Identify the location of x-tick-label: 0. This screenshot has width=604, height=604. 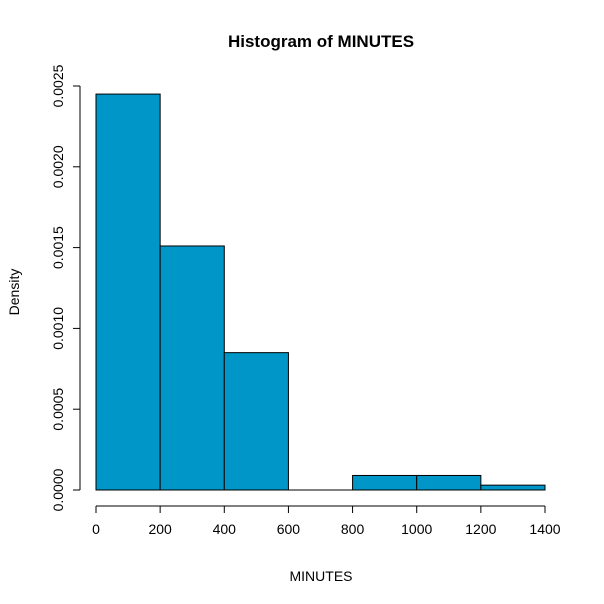
(96, 529).